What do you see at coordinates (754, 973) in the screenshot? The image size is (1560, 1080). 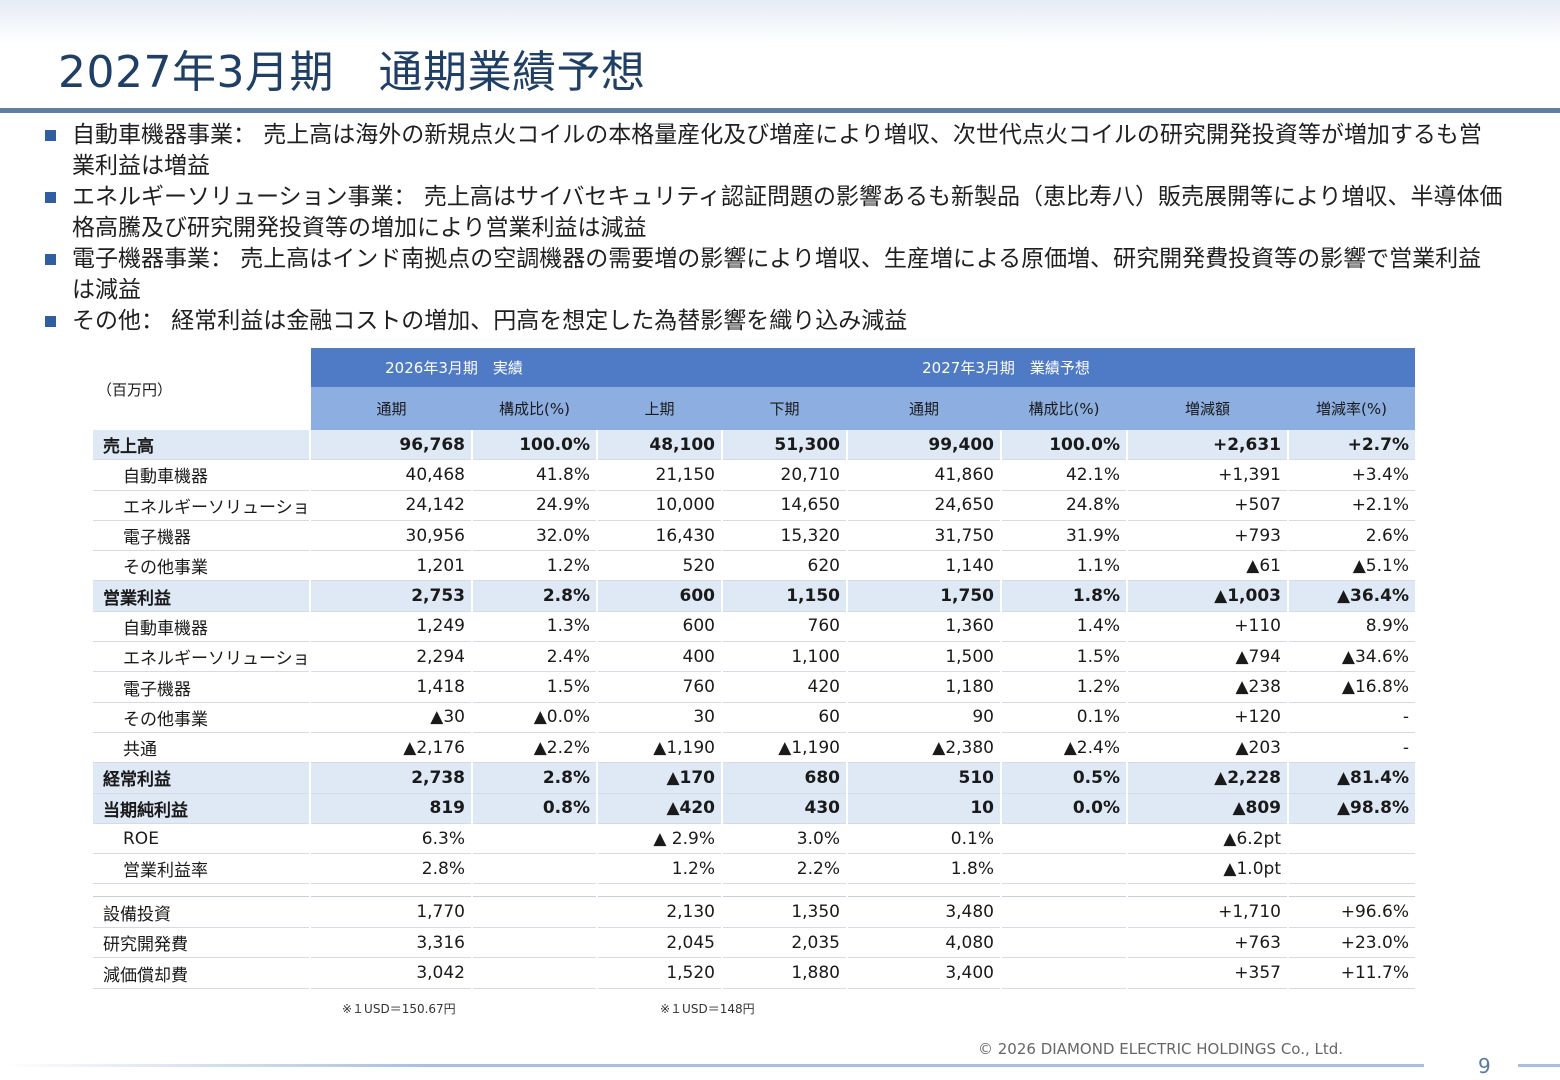 I see `table-row: 減価償却費 3,042 1,520 1,880 3,400 +357 +11.7%` at bounding box center [754, 973].